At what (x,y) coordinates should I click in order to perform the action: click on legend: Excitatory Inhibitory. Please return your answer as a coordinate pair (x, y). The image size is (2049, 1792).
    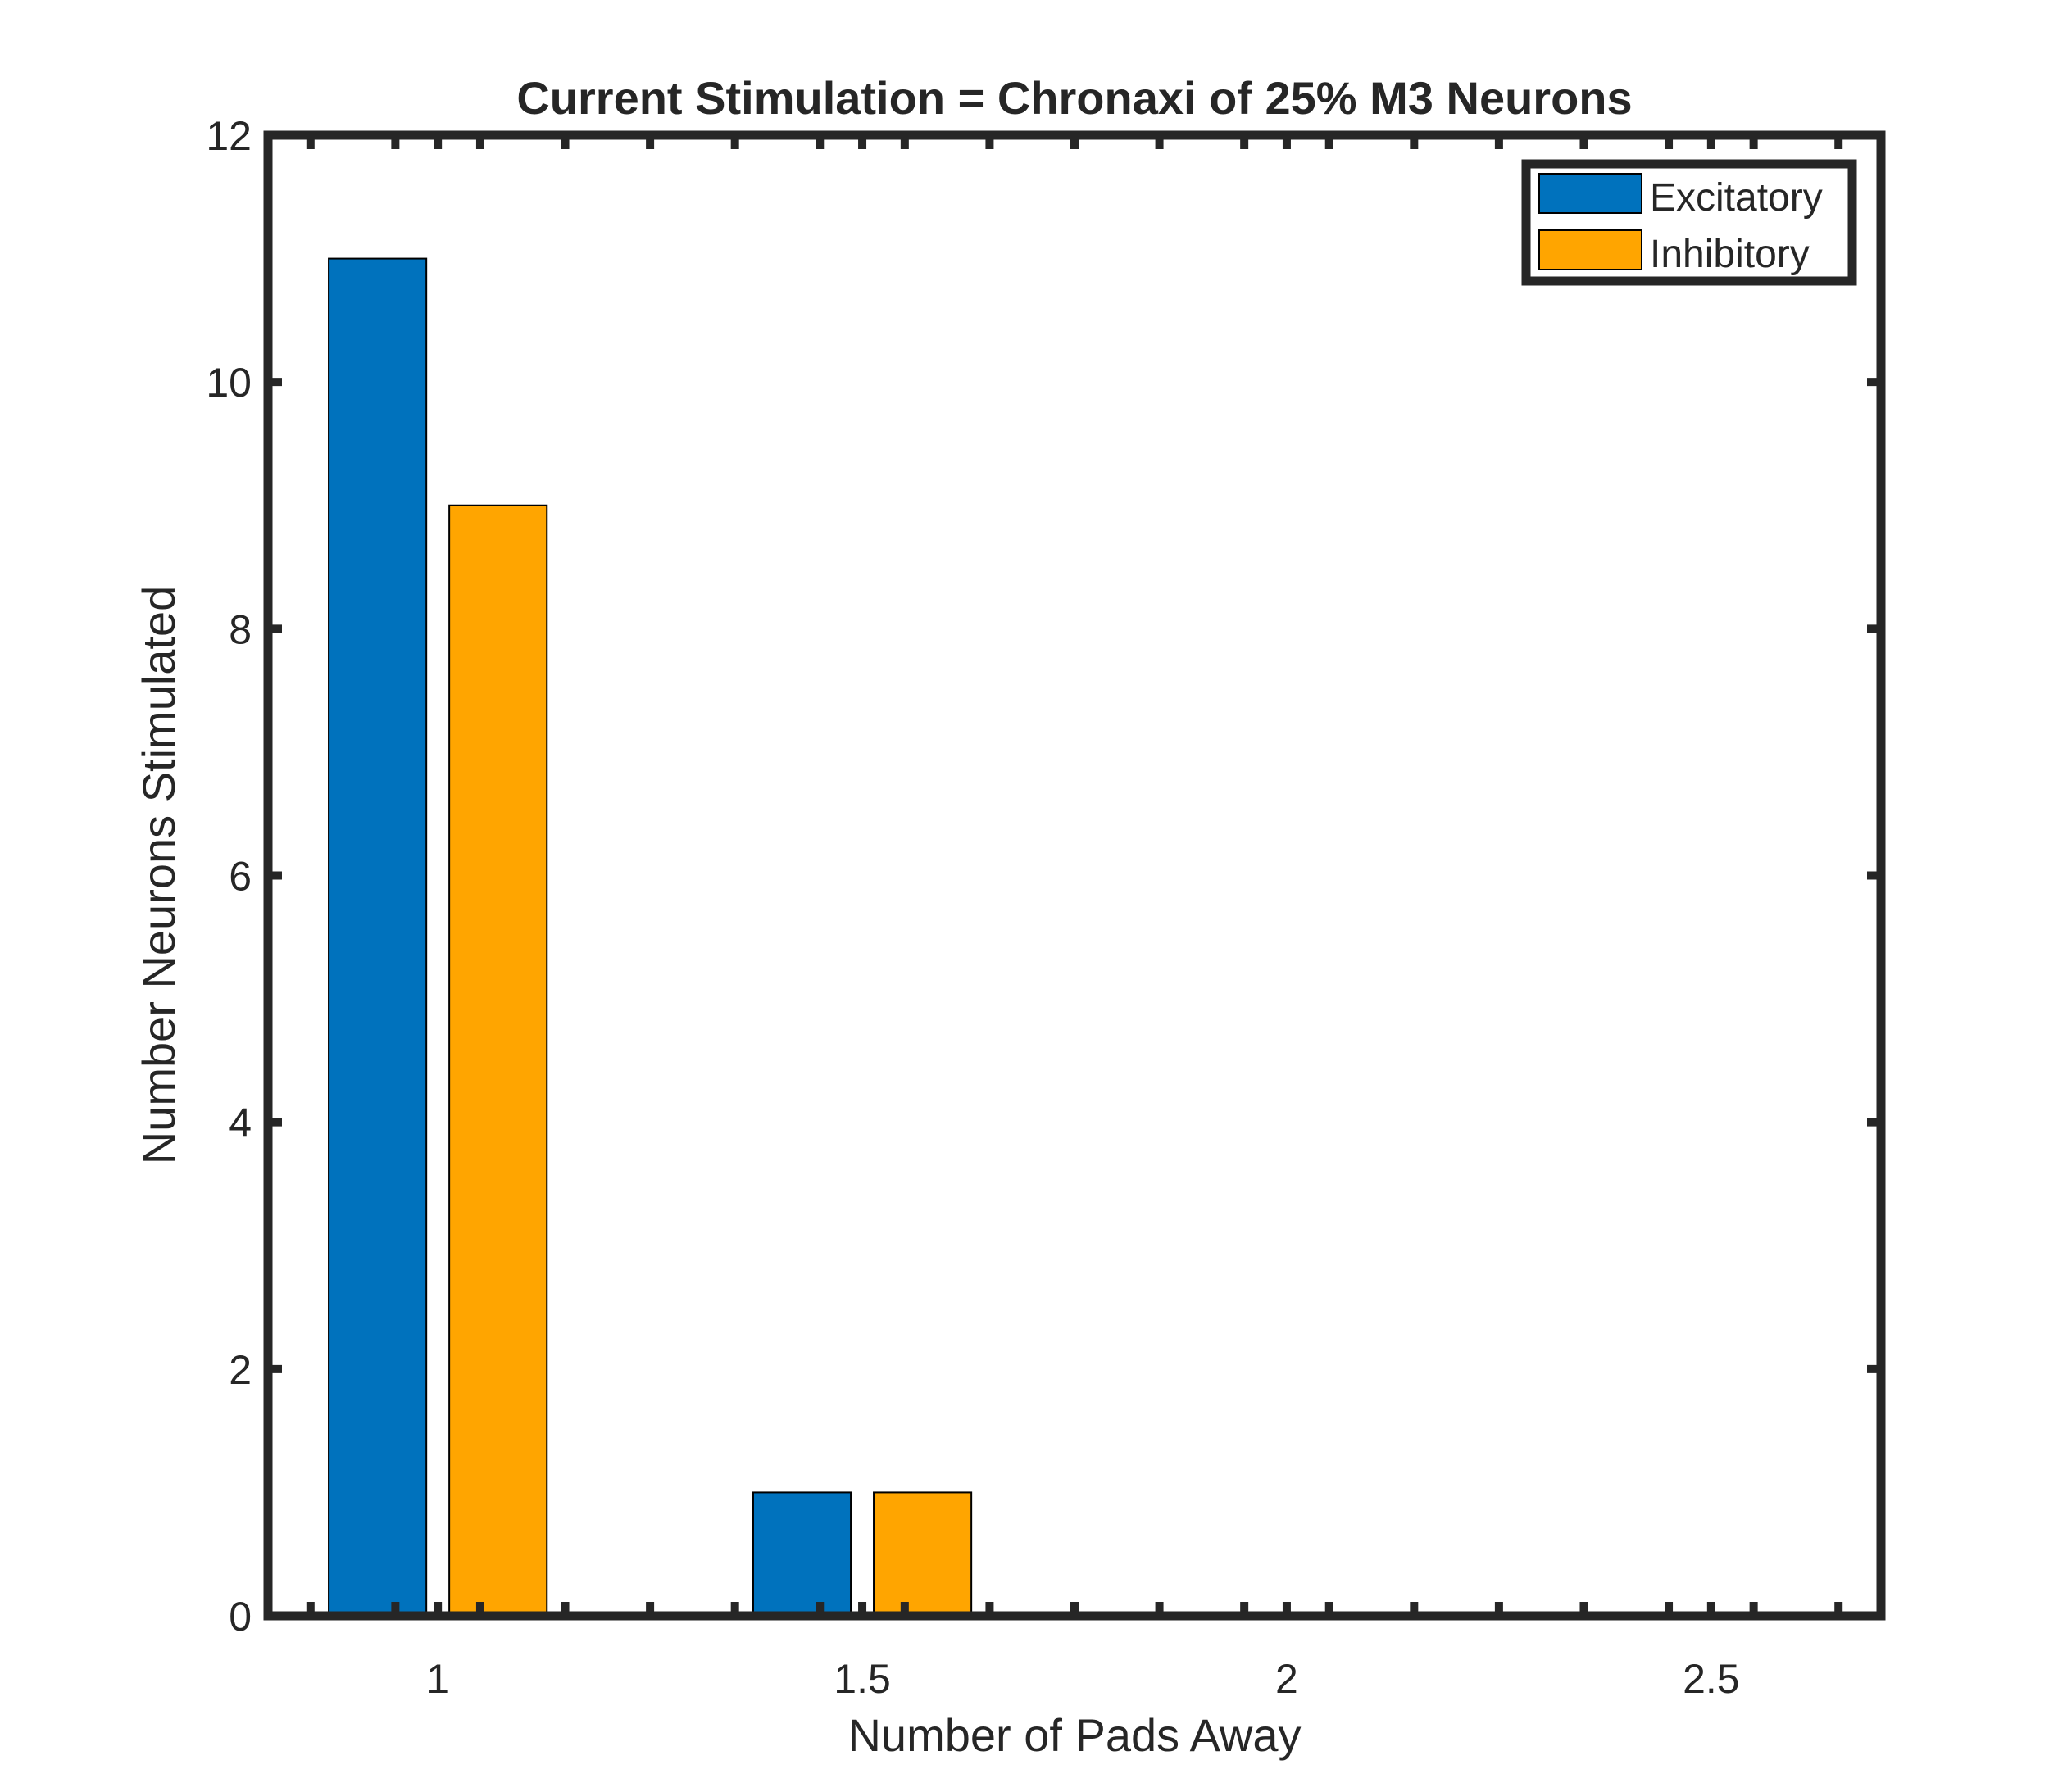
    Looking at the image, I should click on (1689, 222).